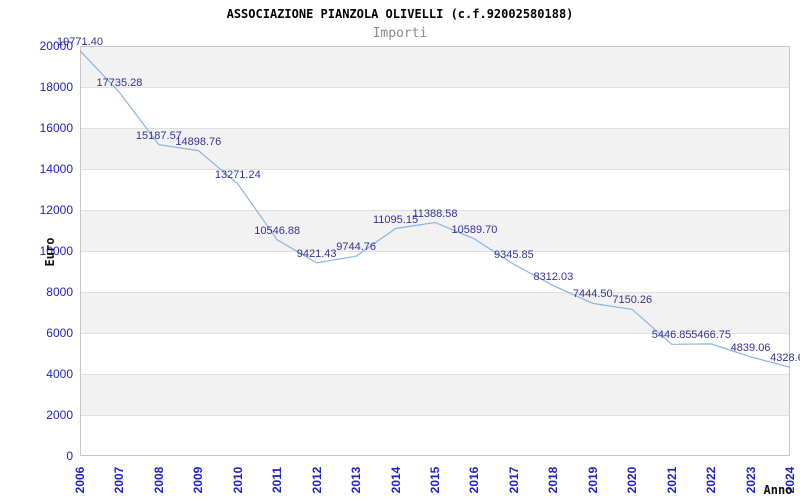 This screenshot has height=500, width=800. Describe the element at coordinates (474, 229) in the screenshot. I see `data-point-label-2016: 10589.70` at that location.